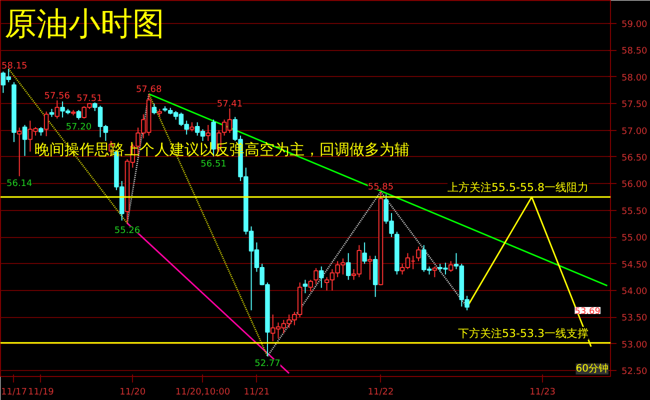 The height and width of the screenshot is (400, 650). What do you see at coordinates (635, 51) in the screenshot?
I see `y-tick-label: 58.50` at bounding box center [635, 51].